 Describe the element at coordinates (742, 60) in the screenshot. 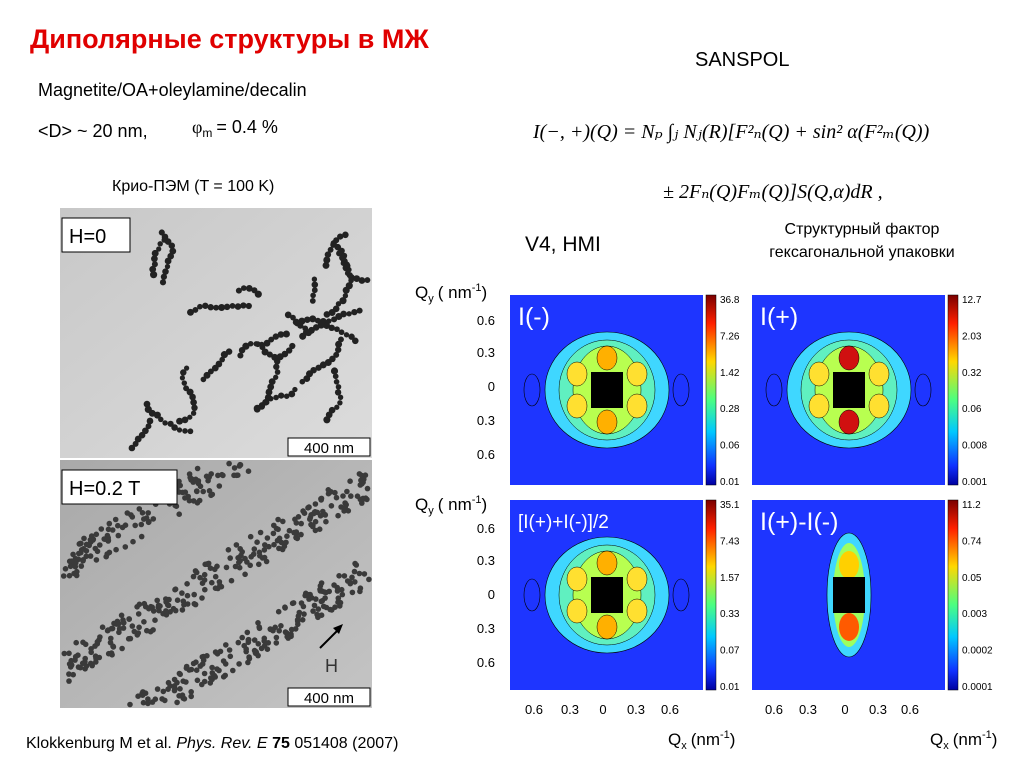

I see `method: SANSPOL` at that location.